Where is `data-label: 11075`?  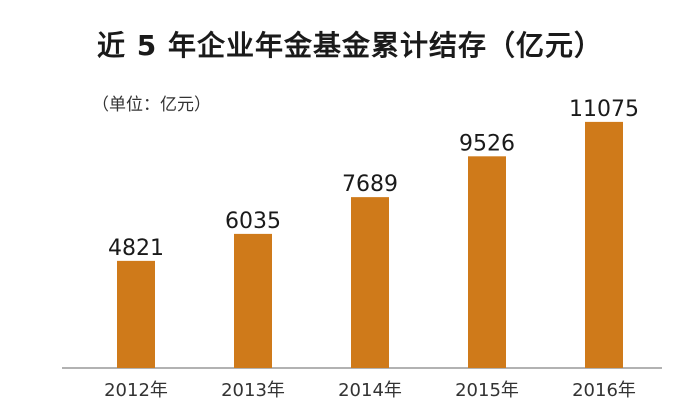
data-label: 11075 is located at coordinates (604, 109).